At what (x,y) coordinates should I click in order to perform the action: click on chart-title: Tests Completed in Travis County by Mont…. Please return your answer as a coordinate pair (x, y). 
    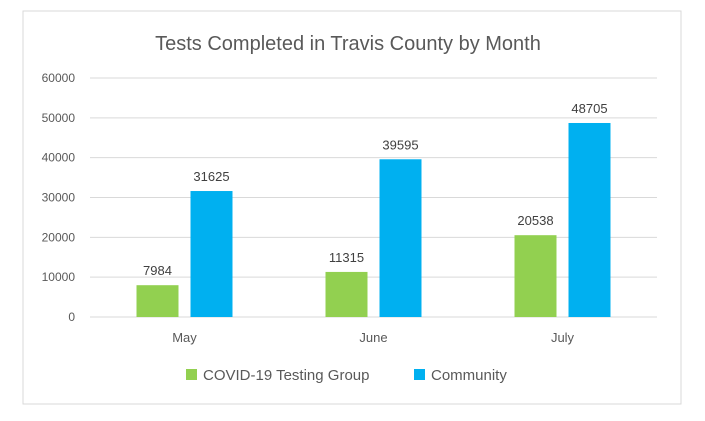
    Looking at the image, I should click on (348, 44).